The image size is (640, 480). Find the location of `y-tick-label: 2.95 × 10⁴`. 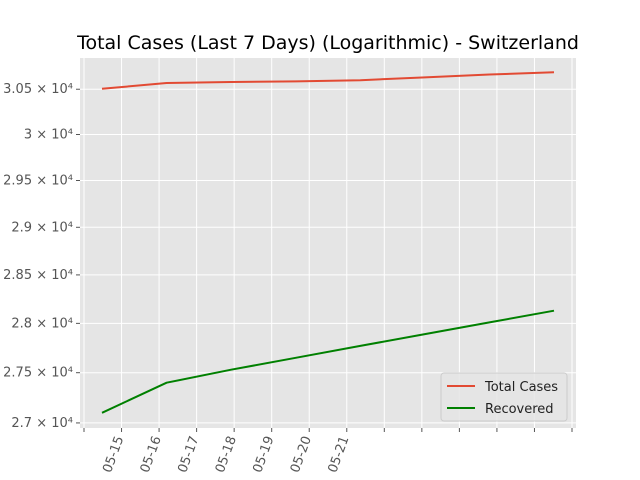

y-tick-label: 2.95 × 10⁴ is located at coordinates (38, 180).